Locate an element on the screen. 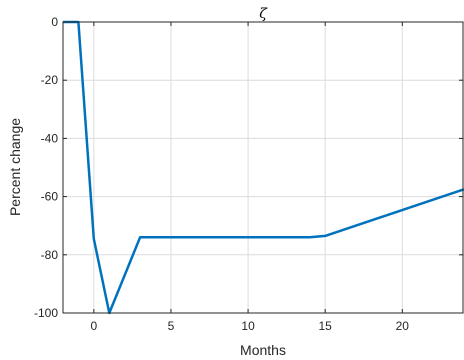 This screenshot has width=464, height=360. x-axis-label: Months is located at coordinates (263, 350).